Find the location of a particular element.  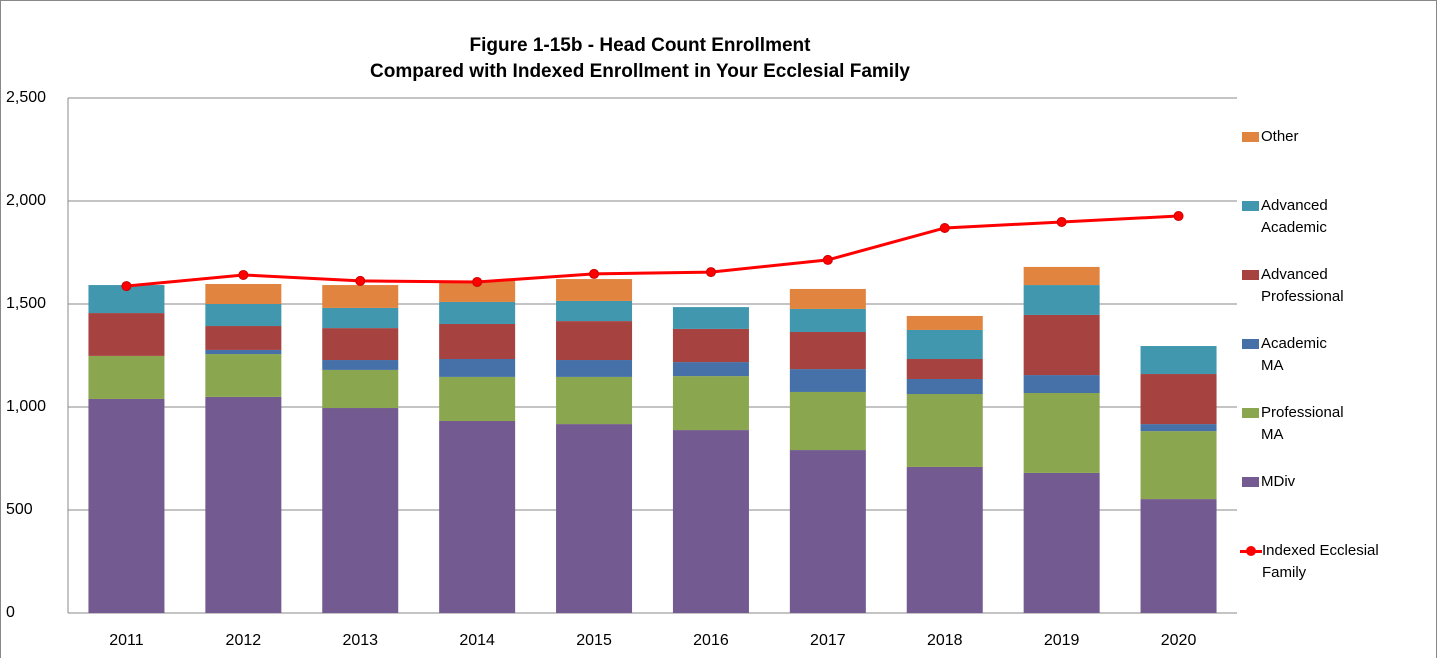

legend-label: Indexed Ecclesial Family is located at coordinates (1320, 561).